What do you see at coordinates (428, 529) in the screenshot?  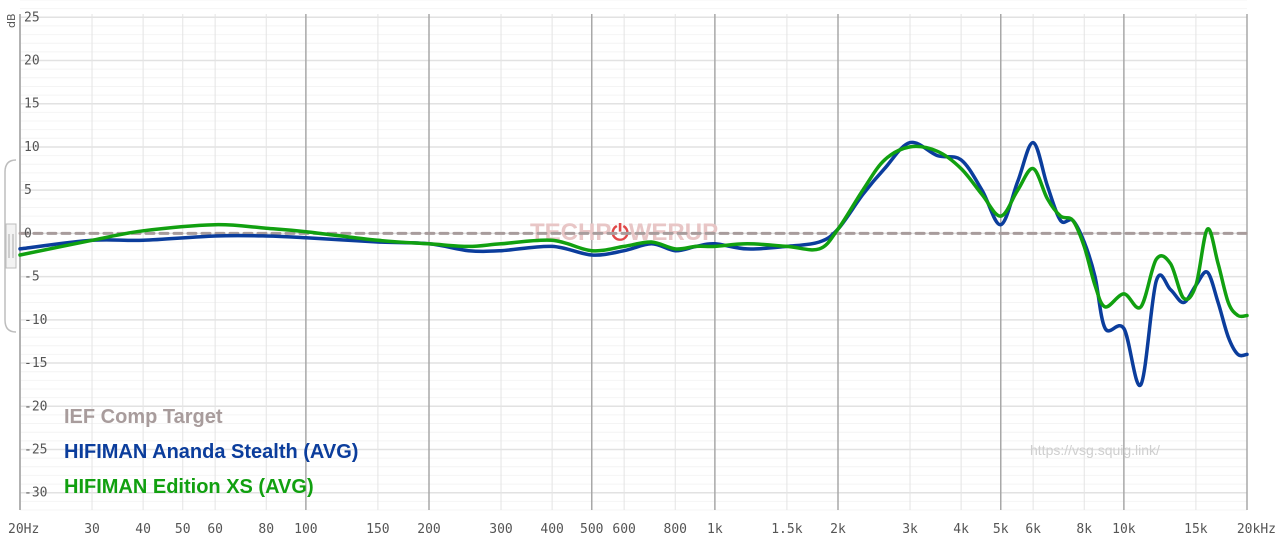 I see `x-tick-label: 200` at bounding box center [428, 529].